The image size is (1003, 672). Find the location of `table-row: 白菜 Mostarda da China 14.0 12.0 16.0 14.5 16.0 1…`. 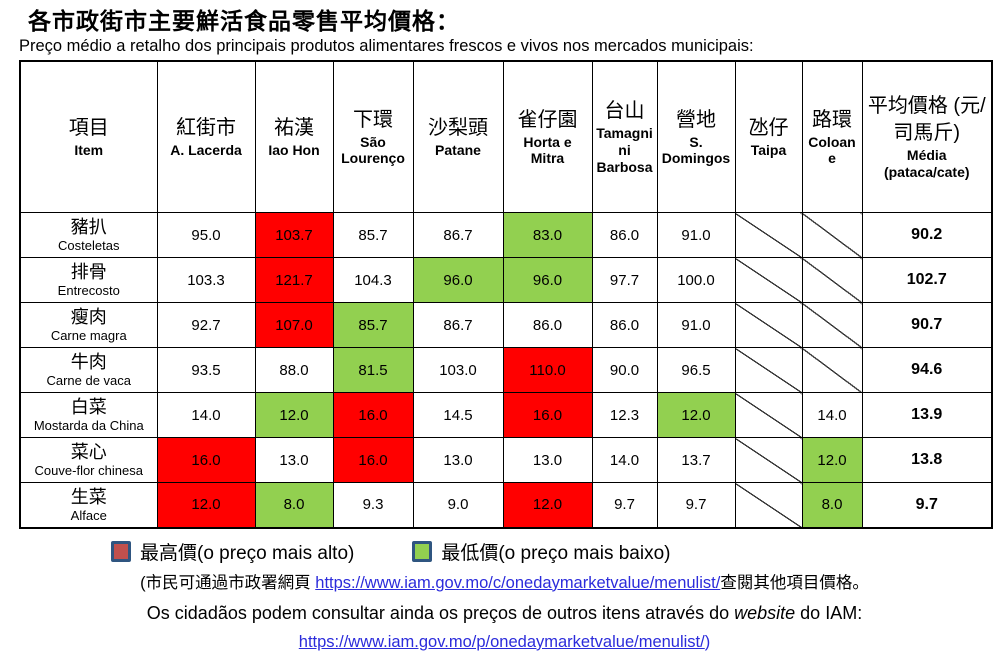

table-row: 白菜 Mostarda da China 14.0 12.0 16.0 14.5 16.0 1… is located at coordinates (506, 415).